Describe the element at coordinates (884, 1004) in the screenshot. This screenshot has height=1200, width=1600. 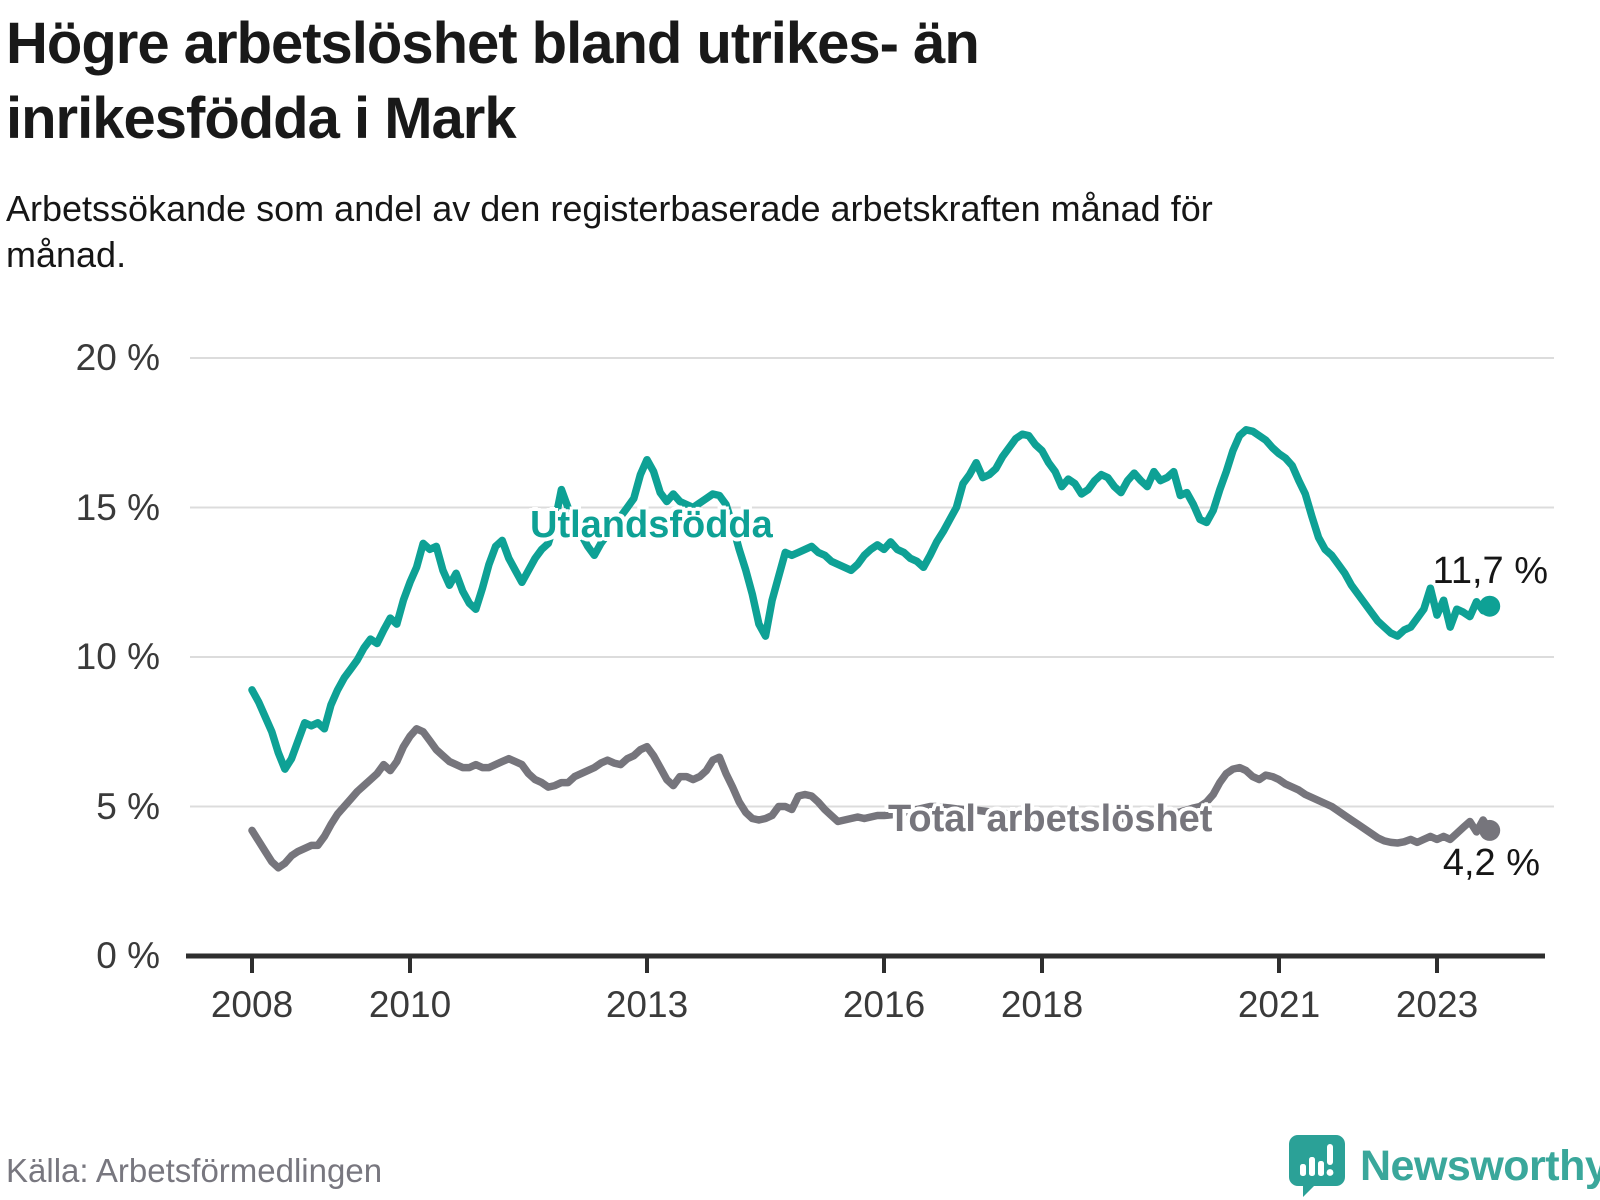
I see `x-tick-label: 2016` at that location.